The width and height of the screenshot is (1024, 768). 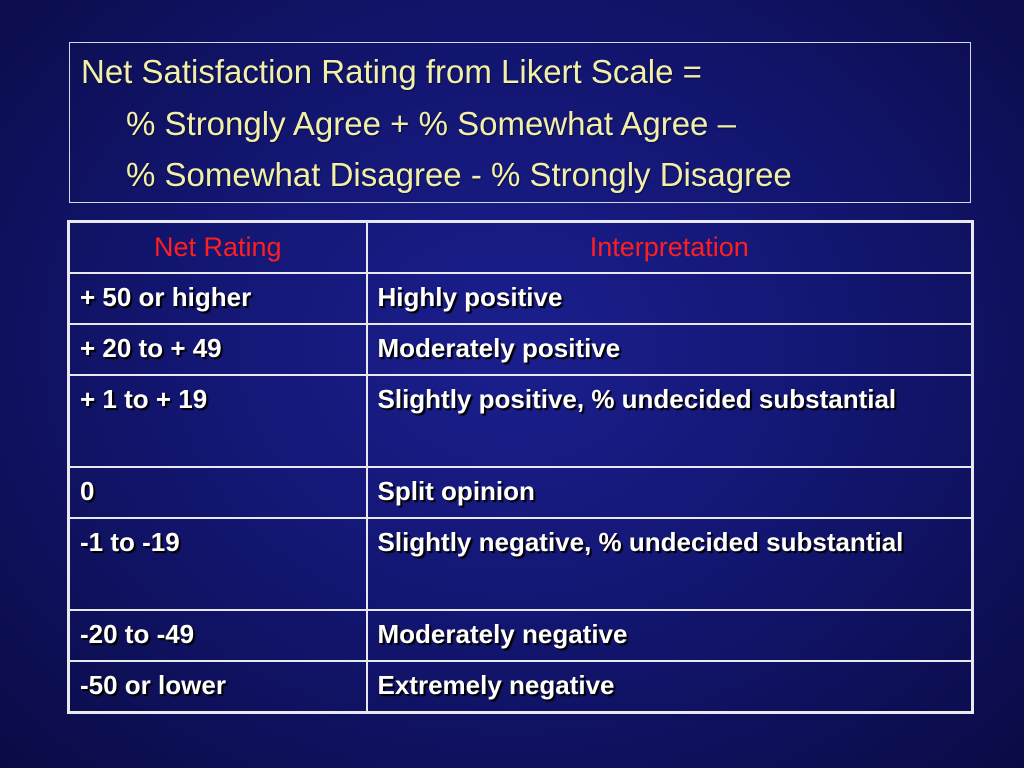 I want to click on interpretation-cell: Split opinion, so click(x=669, y=492).